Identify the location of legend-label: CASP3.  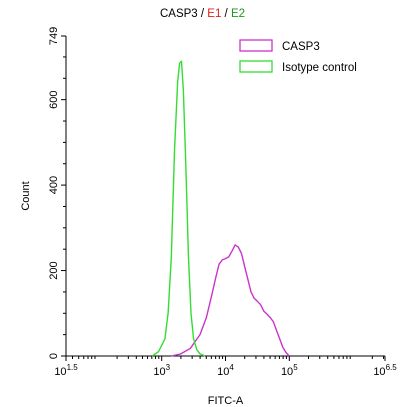
(301, 47).